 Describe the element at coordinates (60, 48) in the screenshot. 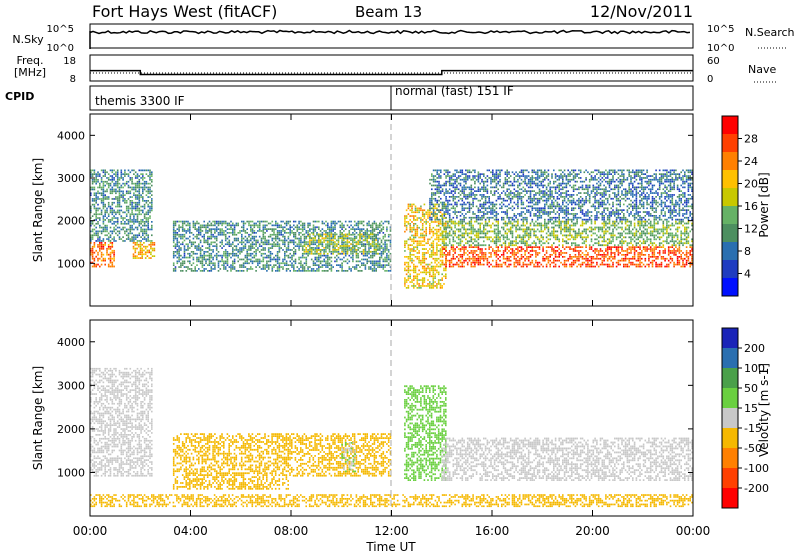

I see `noise-left-tick-bottom: 10^0` at that location.